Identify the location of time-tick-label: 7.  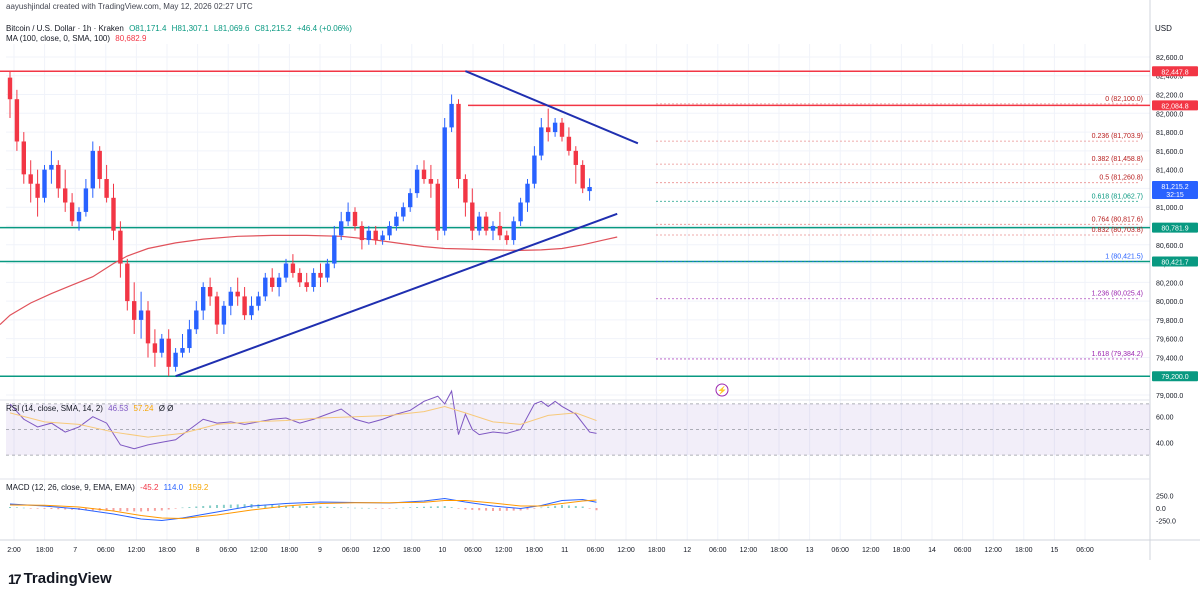
(75, 550).